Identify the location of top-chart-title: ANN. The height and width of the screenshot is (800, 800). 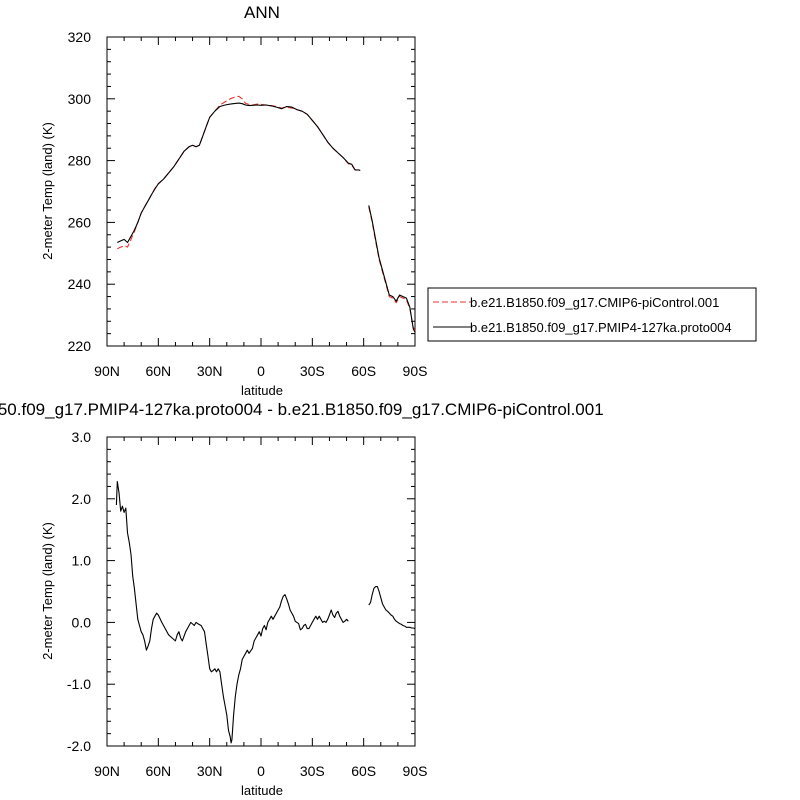
(262, 12).